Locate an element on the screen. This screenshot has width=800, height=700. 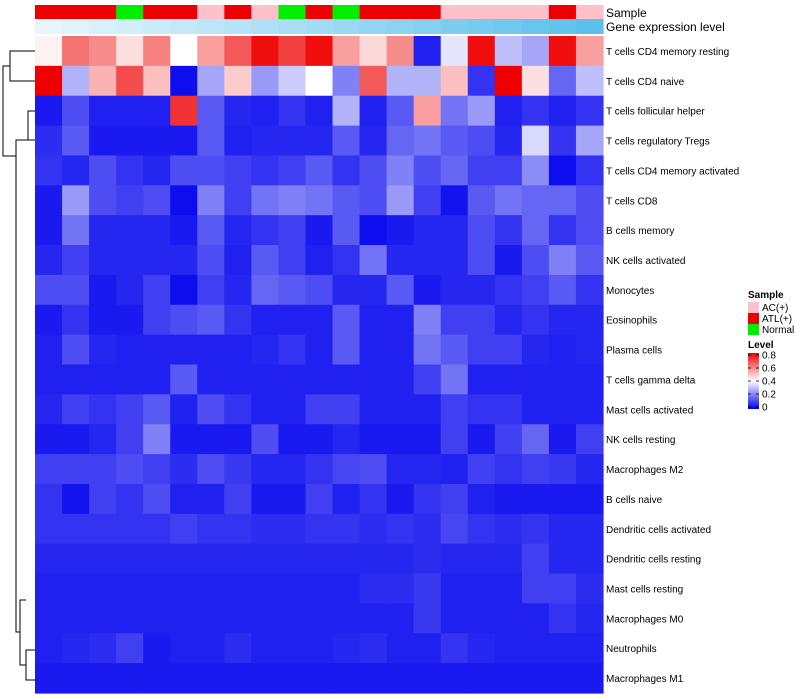
row-label: T cells CD4 naive is located at coordinates (645, 82).